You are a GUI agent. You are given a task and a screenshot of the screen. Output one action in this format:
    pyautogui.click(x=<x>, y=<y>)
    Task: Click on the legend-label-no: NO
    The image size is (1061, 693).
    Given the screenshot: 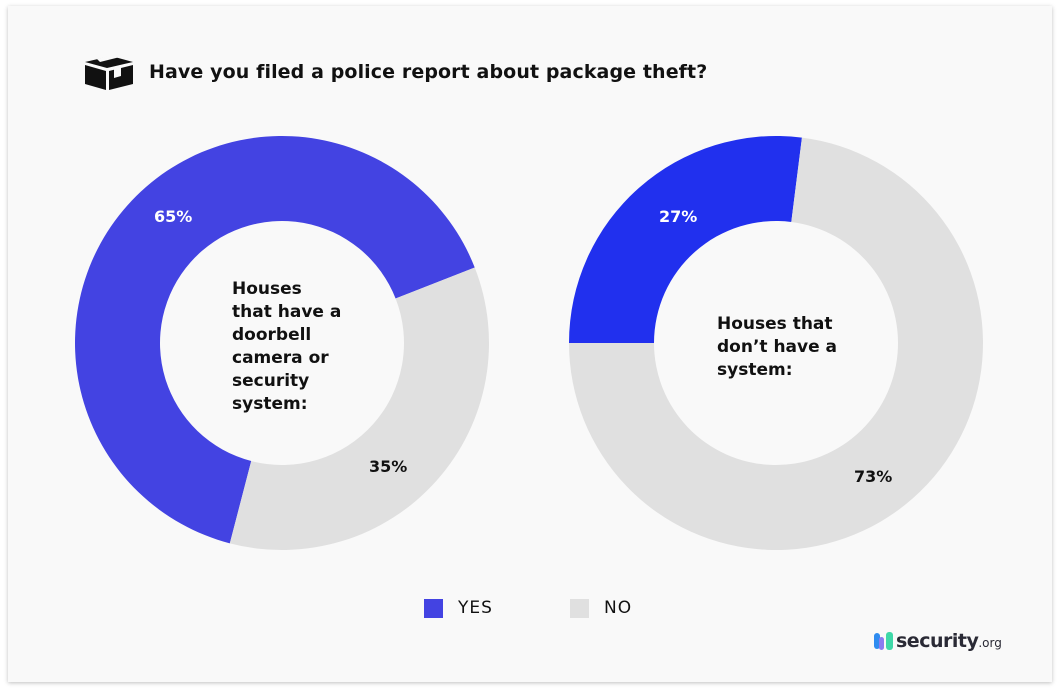 What is the action you would take?
    pyautogui.click(x=618, y=608)
    